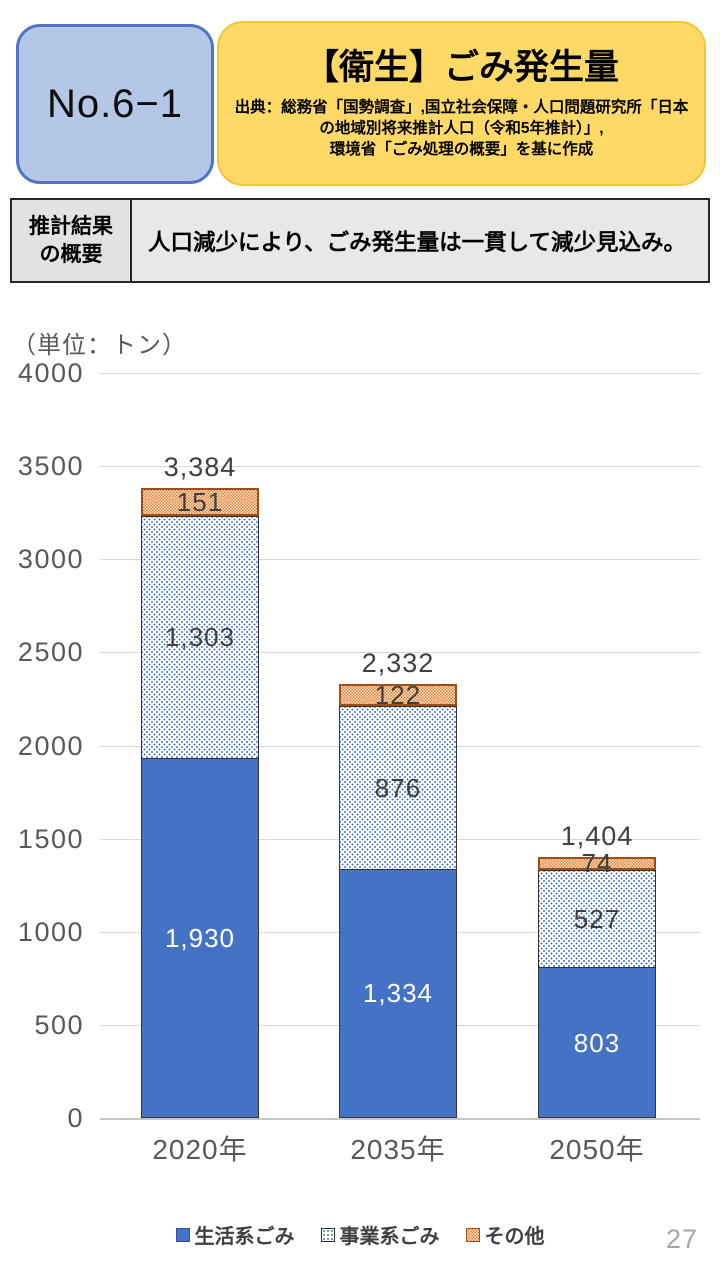 This screenshot has width=720, height=1280. I want to click on slide-number-box: No.6−1, so click(115, 104).